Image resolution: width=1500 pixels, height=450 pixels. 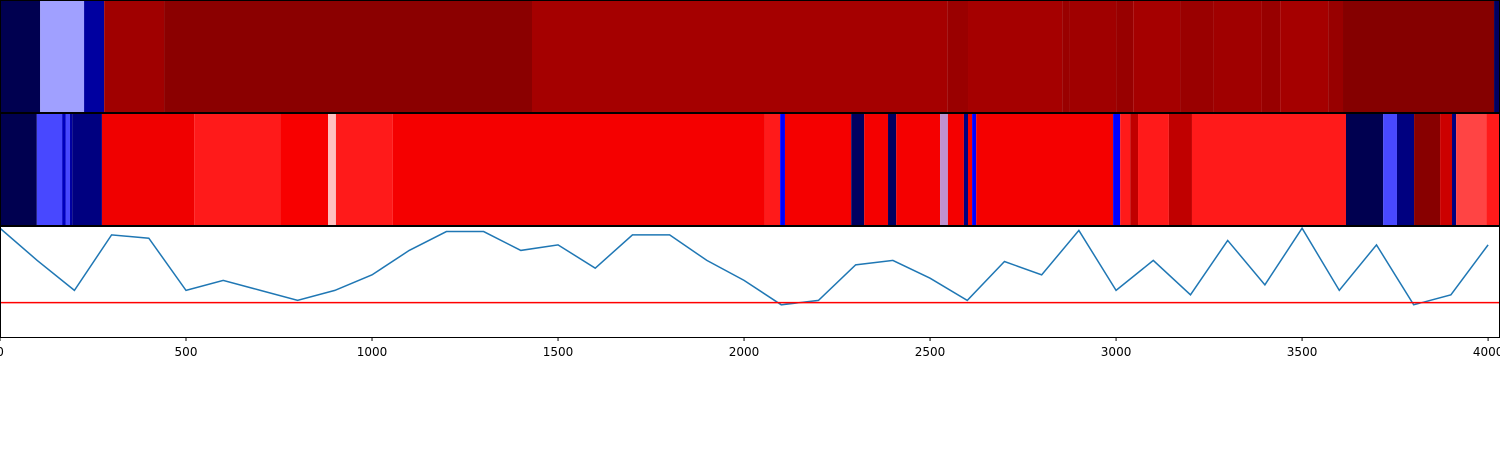 I want to click on x-tick-label: 4000, so click(x=1486, y=352).